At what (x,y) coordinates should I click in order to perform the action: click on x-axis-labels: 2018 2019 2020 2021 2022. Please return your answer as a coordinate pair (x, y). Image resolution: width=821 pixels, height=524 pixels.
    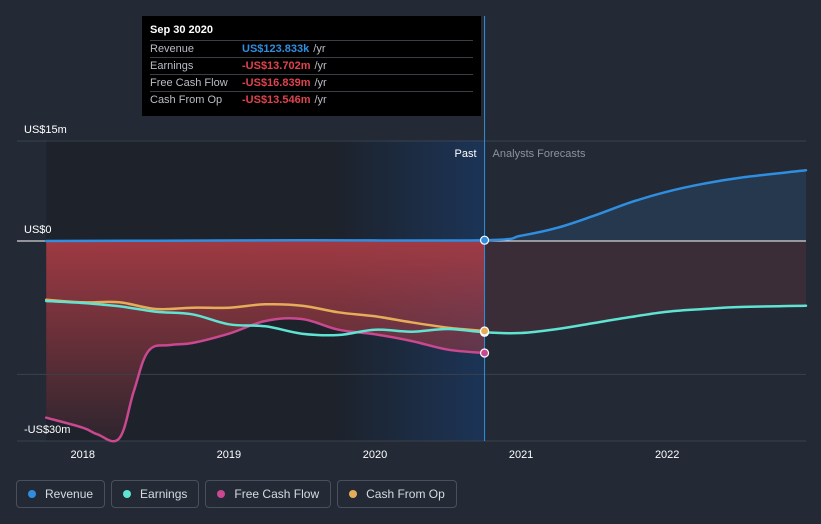
    Looking at the image, I should click on (375, 455).